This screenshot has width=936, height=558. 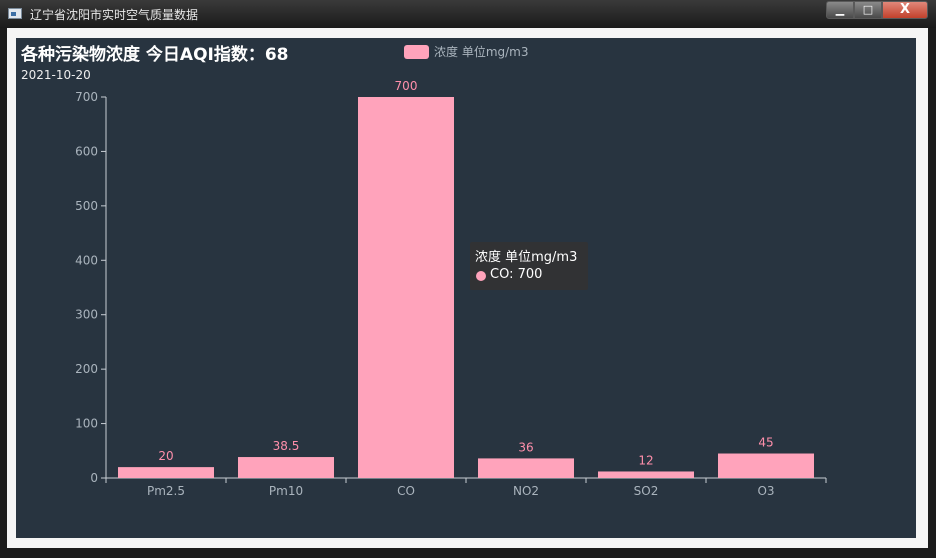 I want to click on maximize-button: □, so click(x=868, y=10).